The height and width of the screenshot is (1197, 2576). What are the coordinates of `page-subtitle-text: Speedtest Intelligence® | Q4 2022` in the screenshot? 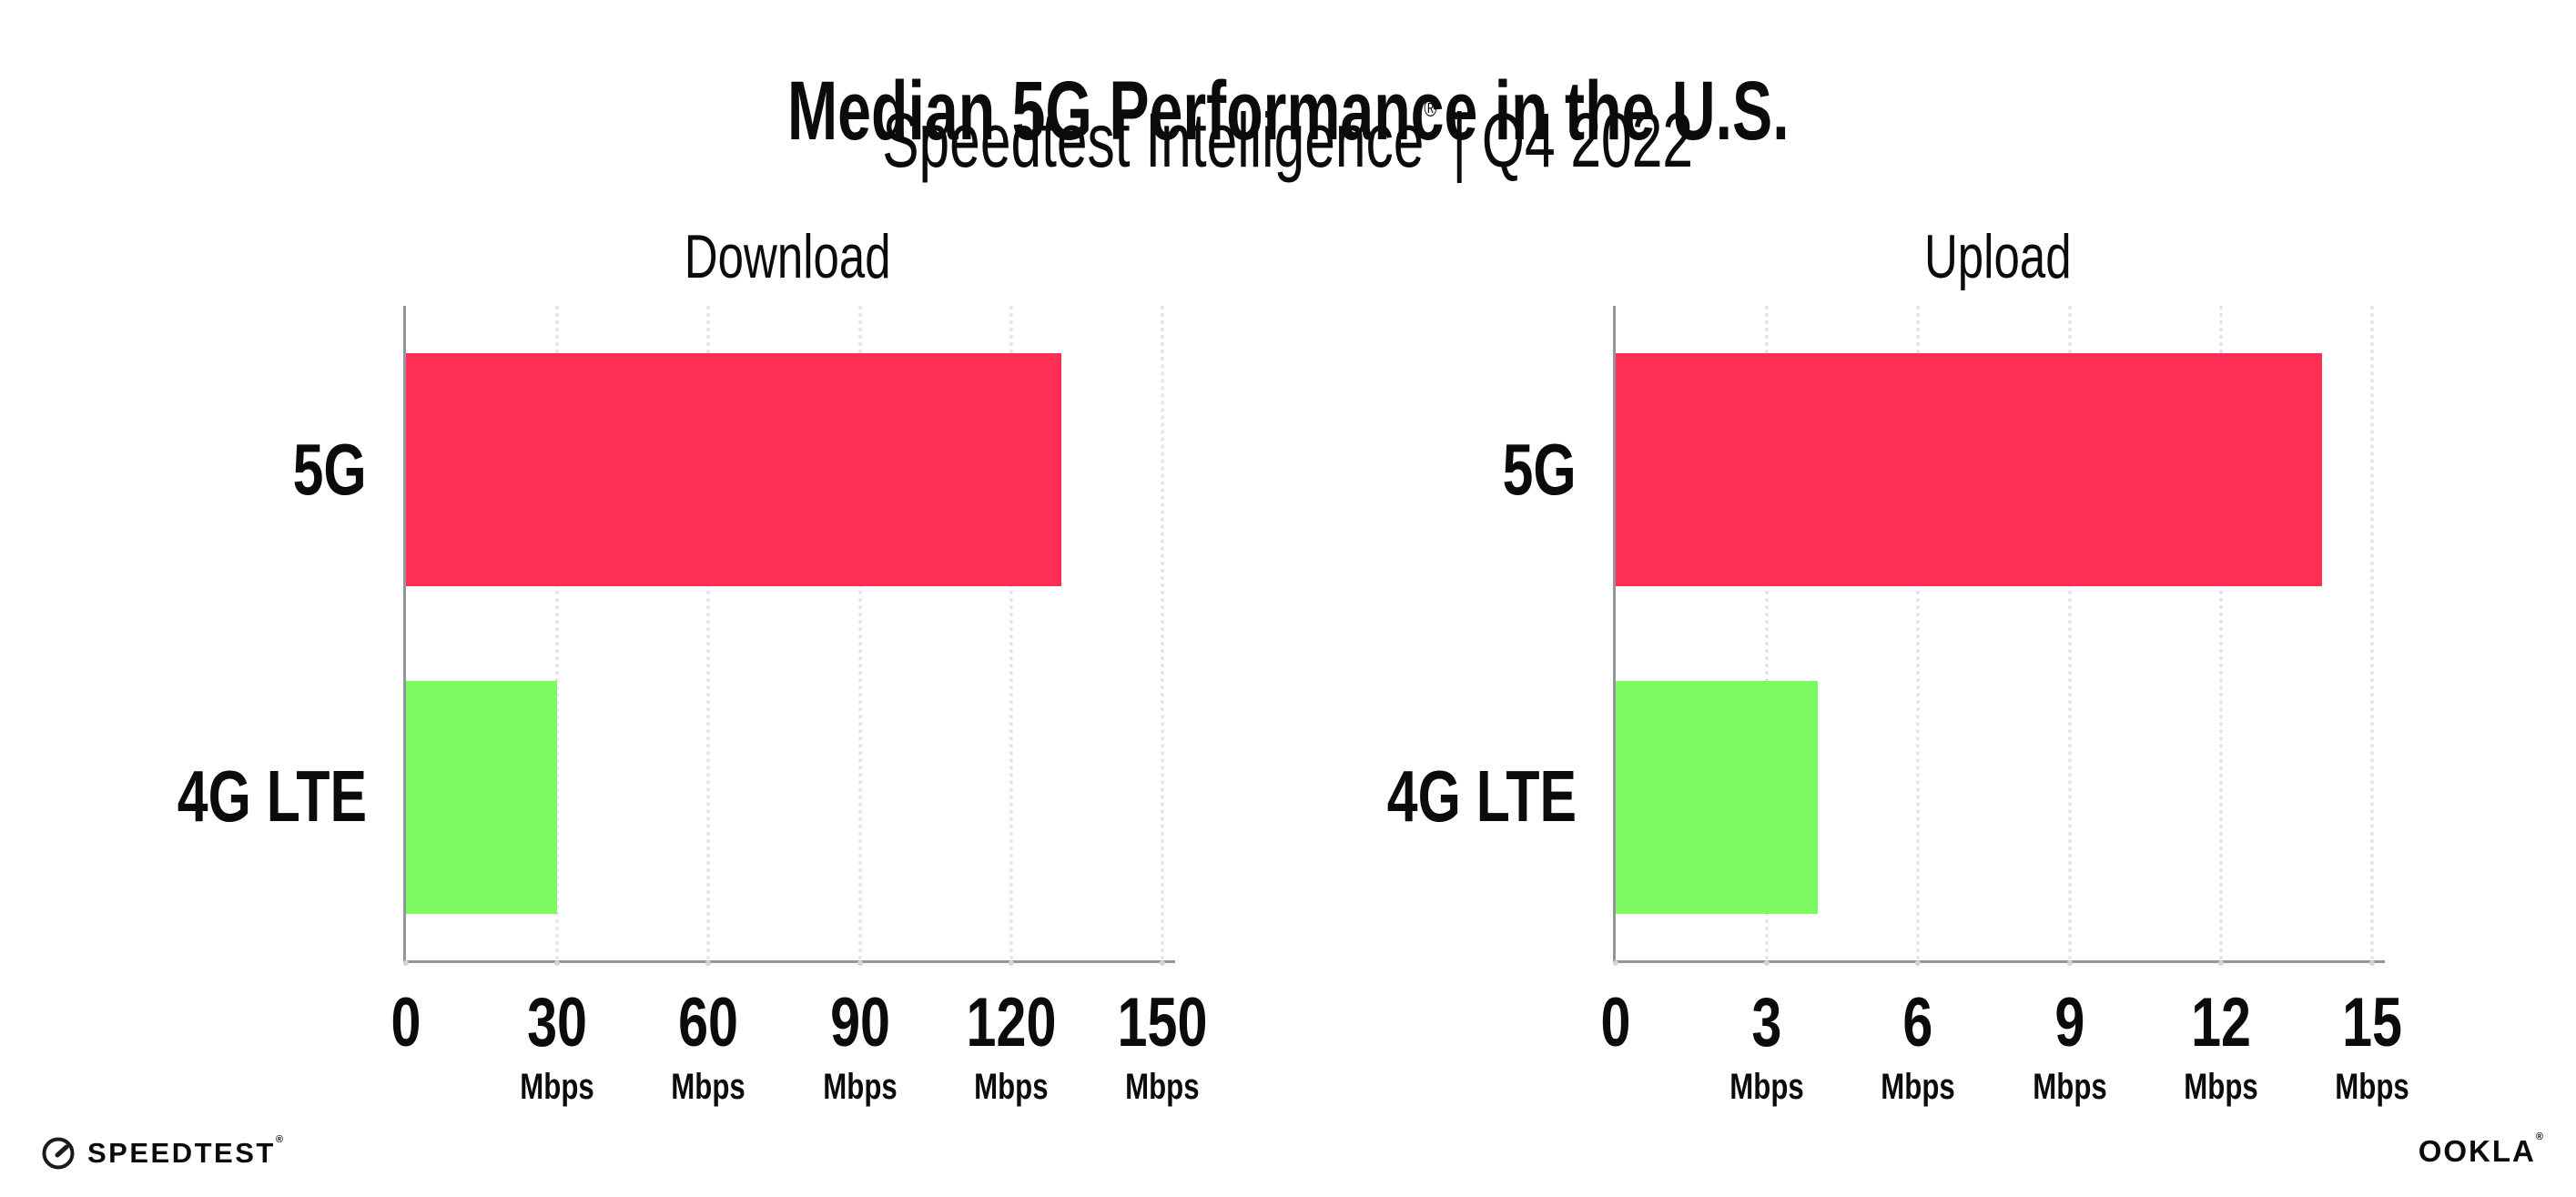 It's located at (1288, 137).